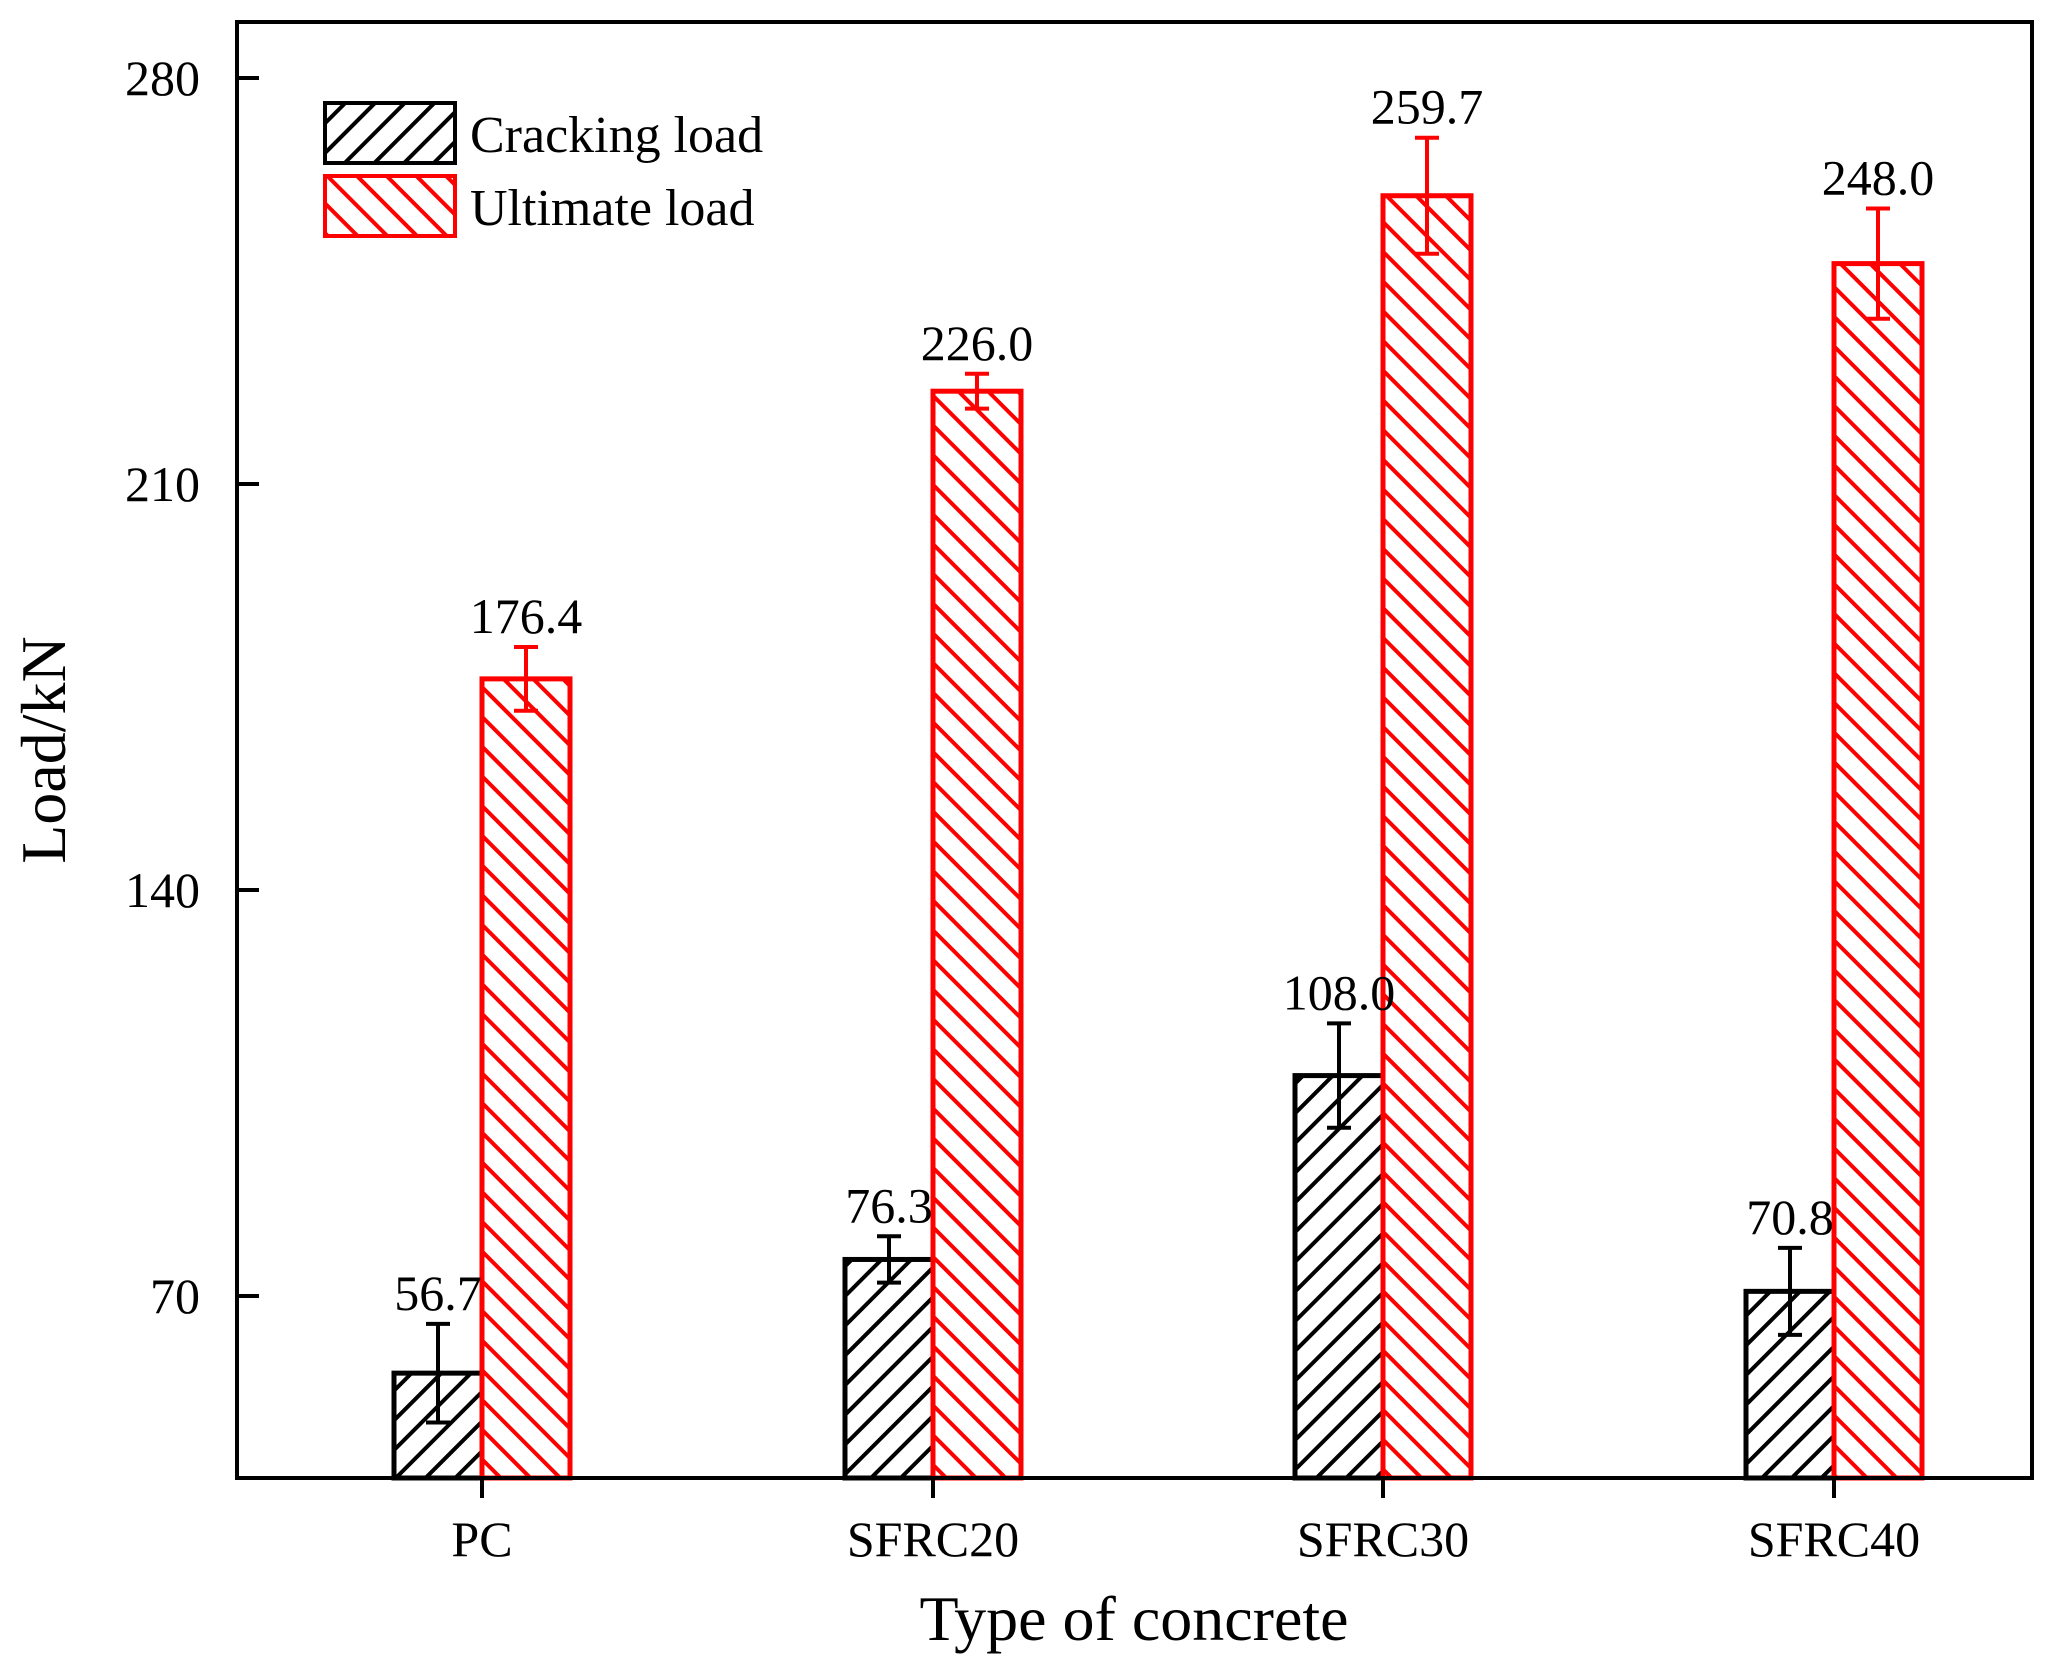 This screenshot has height=1668, width=2057. Describe the element at coordinates (438, 1293) in the screenshot. I see `data-label-cracking-load-pc: 56.7` at that location.